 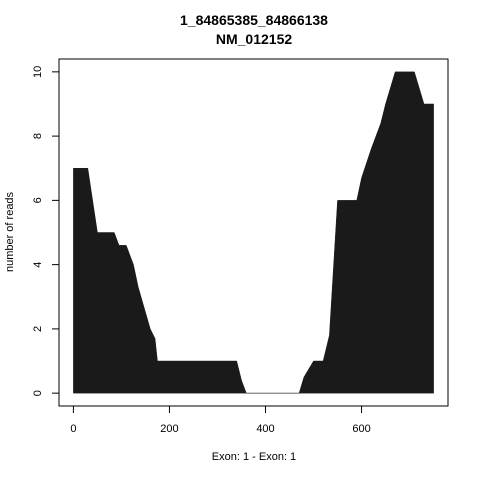 What do you see at coordinates (220, 420) in the screenshot?
I see `x-axis: 0 200 400 600` at bounding box center [220, 420].